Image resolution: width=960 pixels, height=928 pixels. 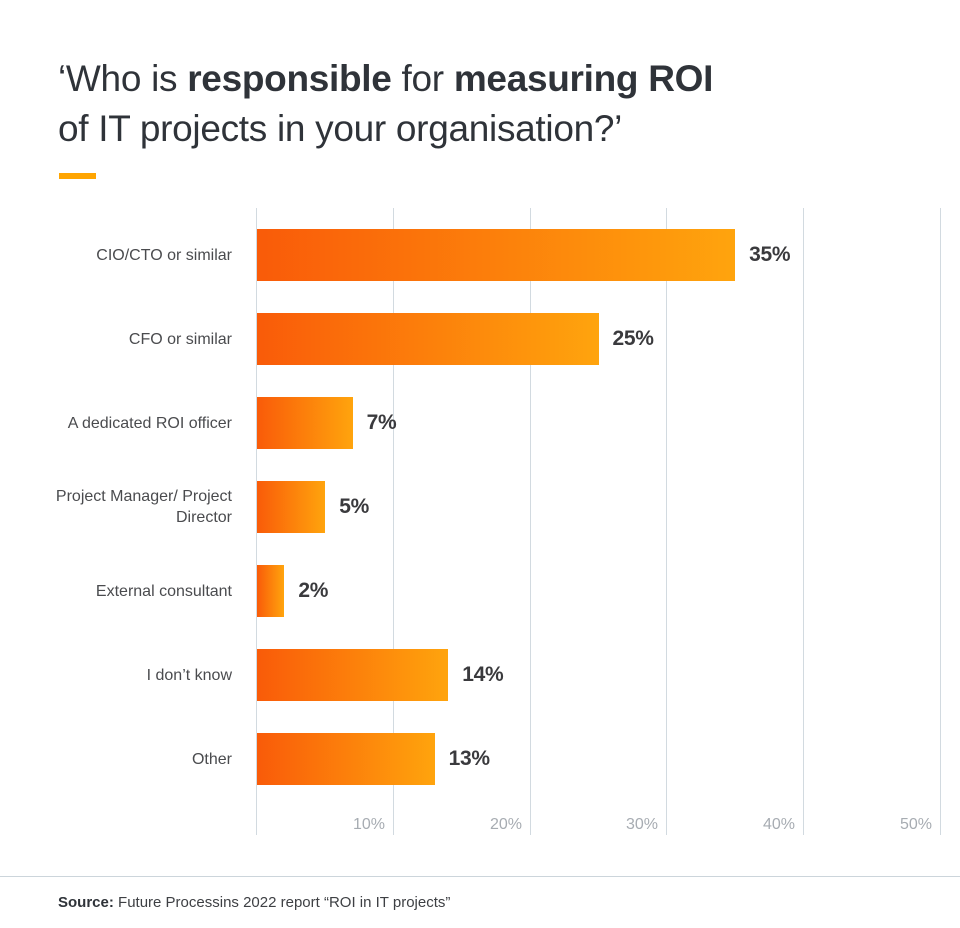 What do you see at coordinates (641, 824) in the screenshot?
I see `x-axis-tick-label: 30%` at bounding box center [641, 824].